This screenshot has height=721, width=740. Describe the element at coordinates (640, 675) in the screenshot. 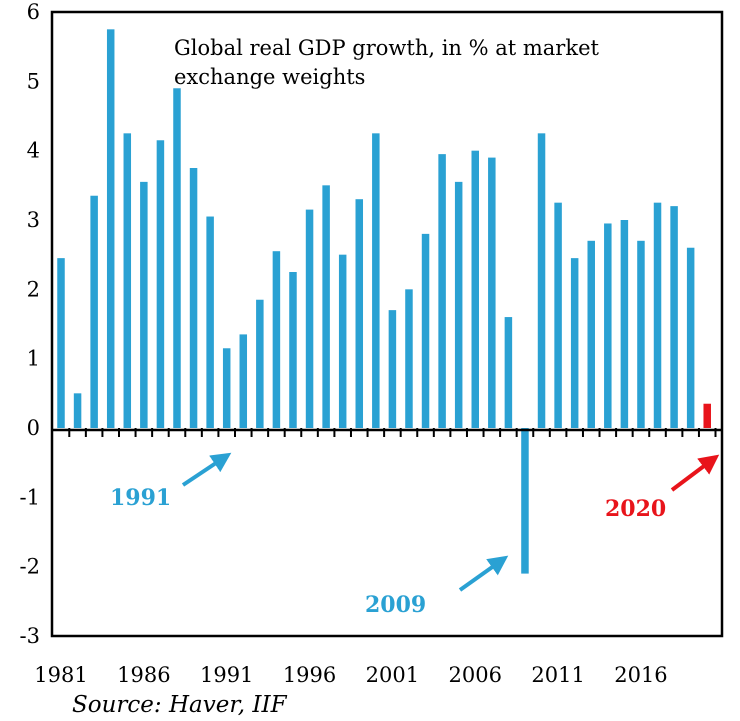

I see `x-tick-label: 2016` at that location.